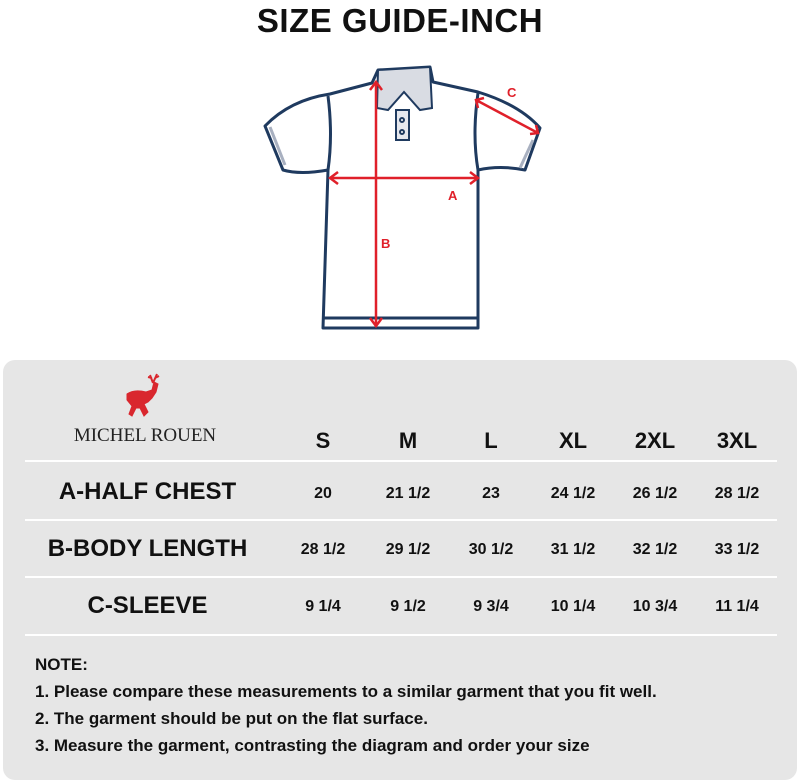 This screenshot has width=800, height=782. I want to click on label-c: C, so click(512, 92).